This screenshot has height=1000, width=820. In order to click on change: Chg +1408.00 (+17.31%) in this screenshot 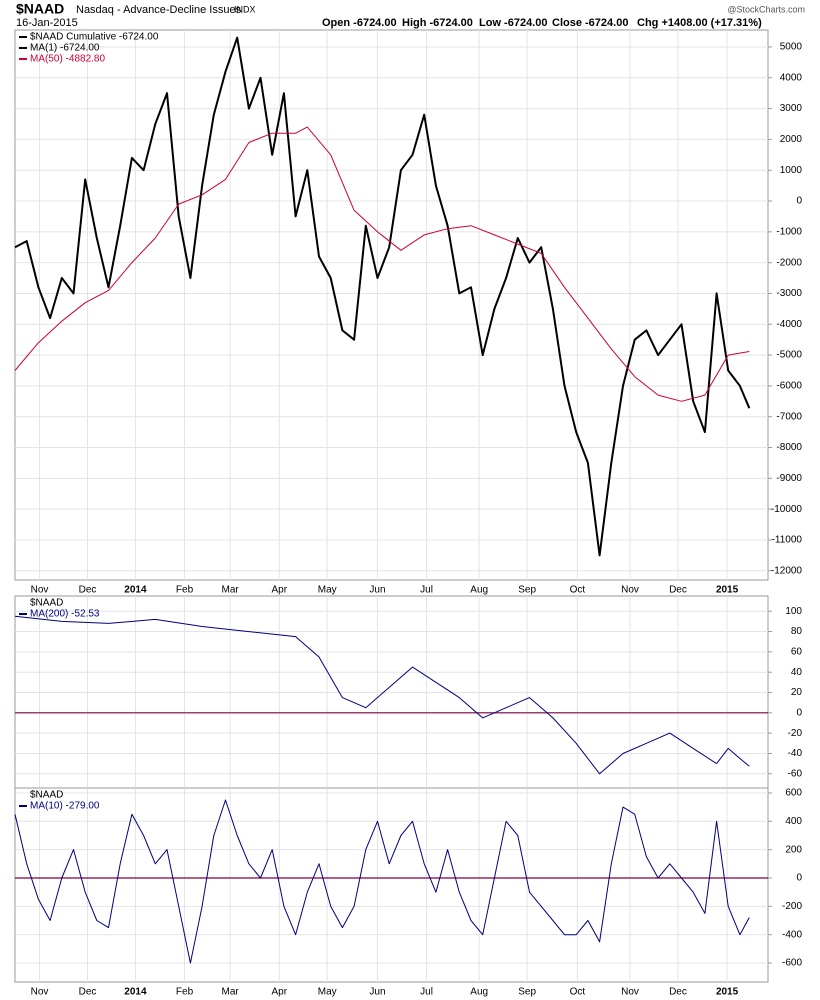, I will do `click(699, 23)`.